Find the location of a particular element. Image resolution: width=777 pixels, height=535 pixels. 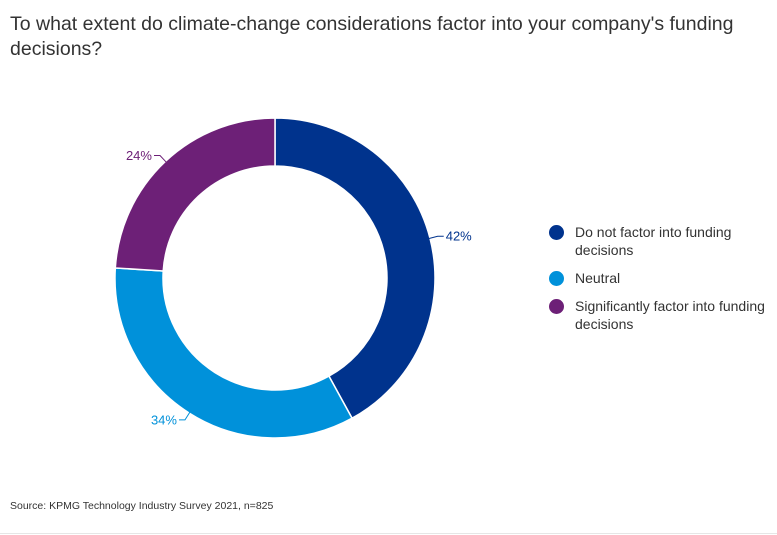

slice-significantly-factor is located at coordinates (195, 194).